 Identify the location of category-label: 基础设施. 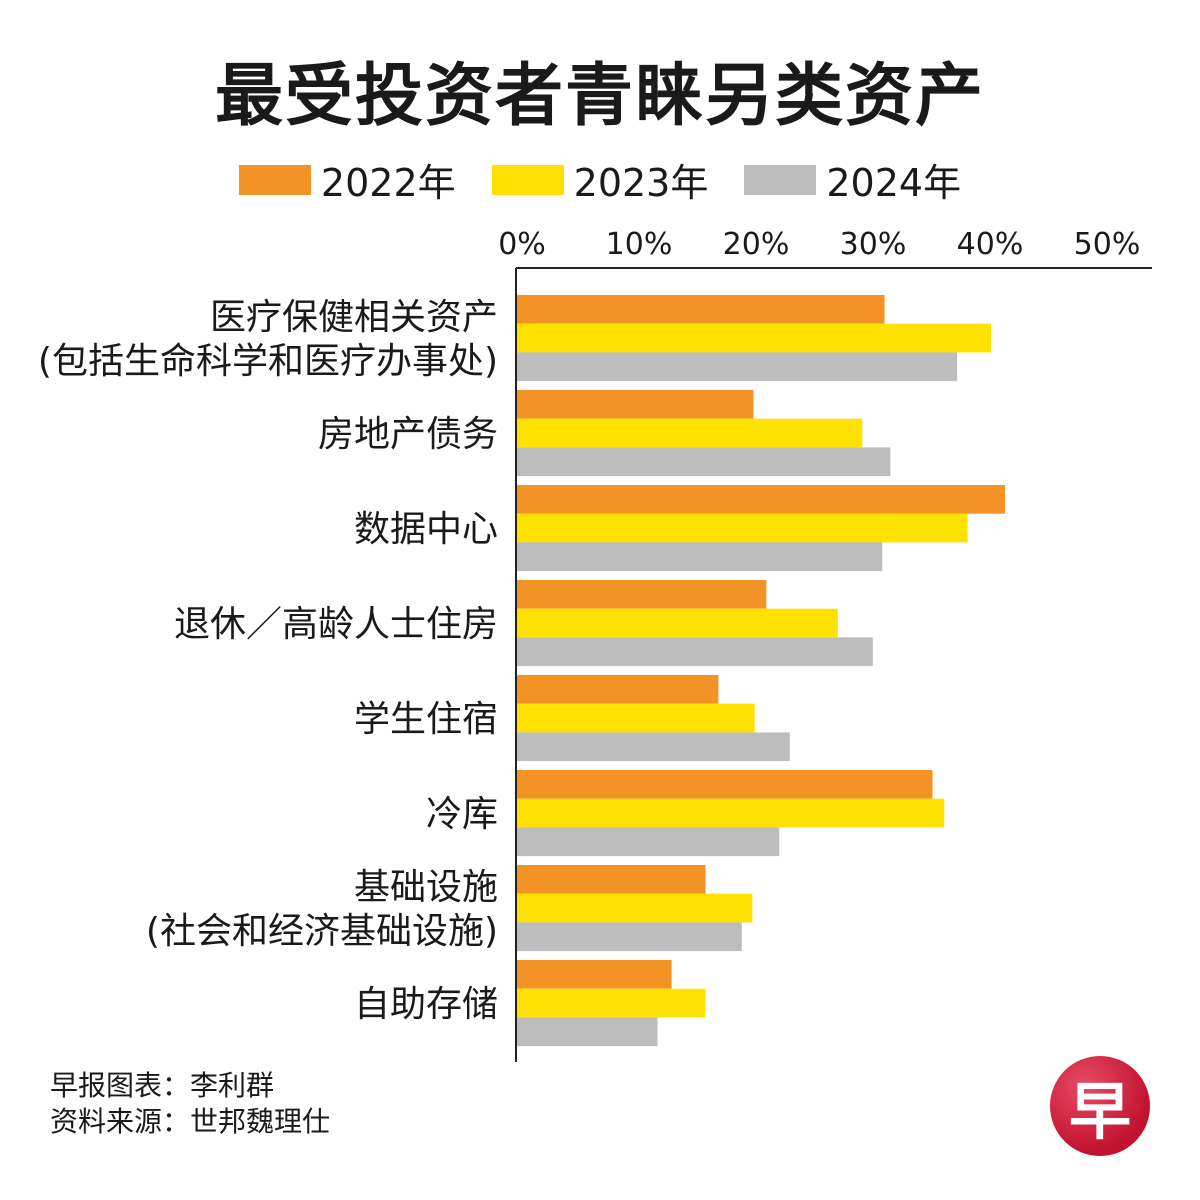
(426, 887).